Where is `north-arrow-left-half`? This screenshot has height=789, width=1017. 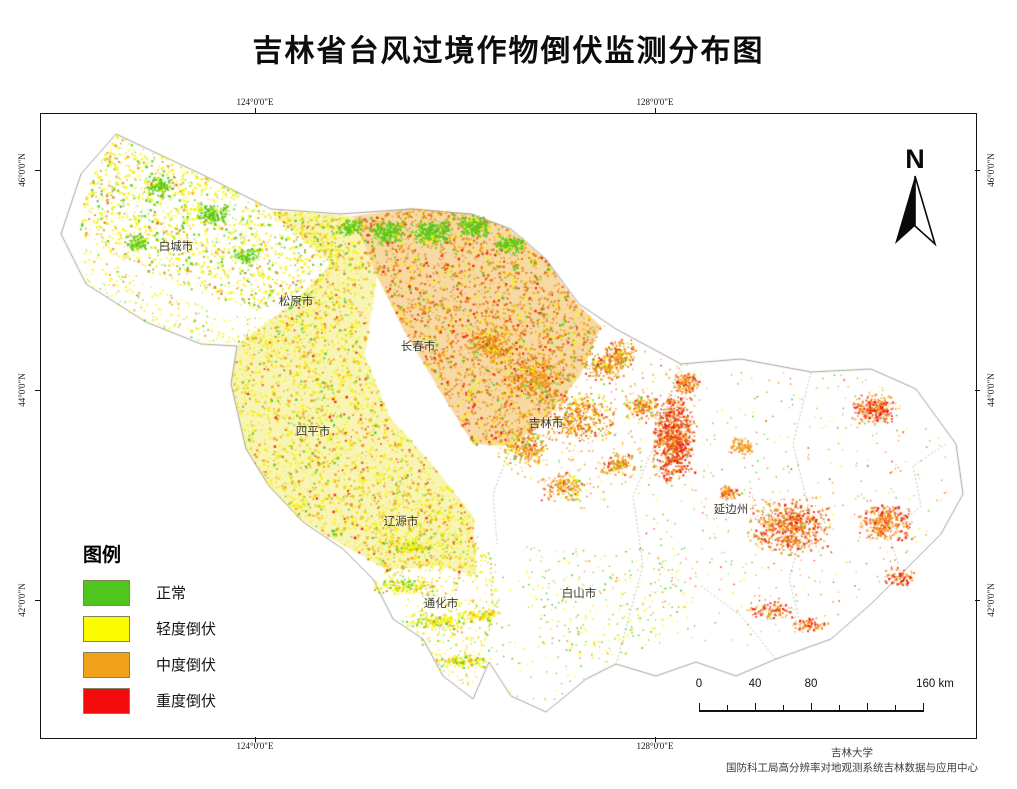
north-arrow-left-half is located at coordinates (905, 210).